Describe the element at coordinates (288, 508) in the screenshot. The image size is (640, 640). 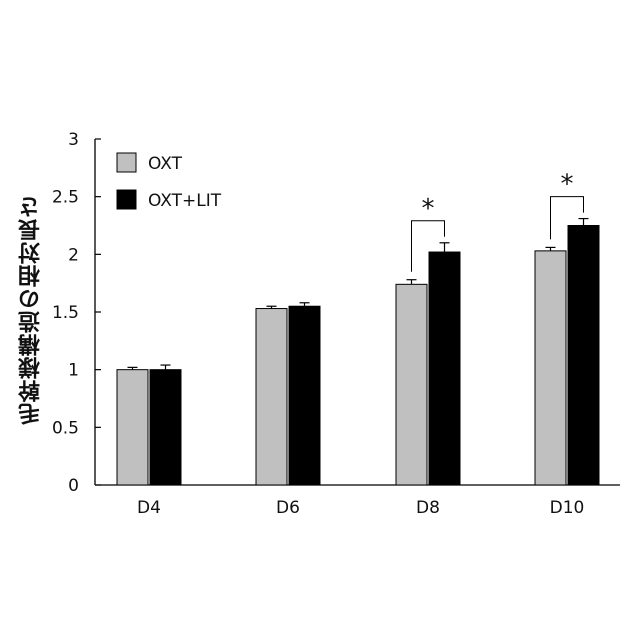
I see `x-tick-label: D6` at that location.